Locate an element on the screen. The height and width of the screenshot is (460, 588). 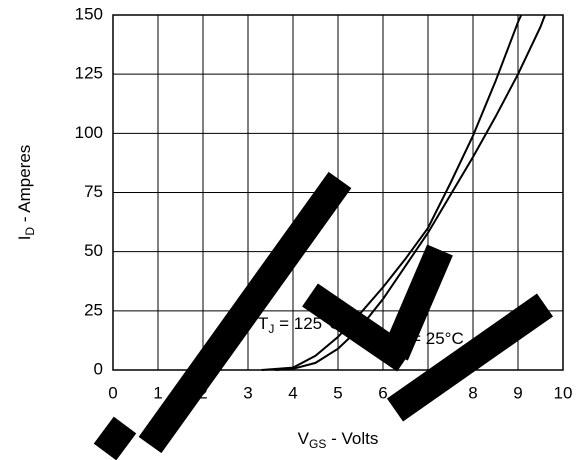
label-part: - Volts is located at coordinates (352, 438).